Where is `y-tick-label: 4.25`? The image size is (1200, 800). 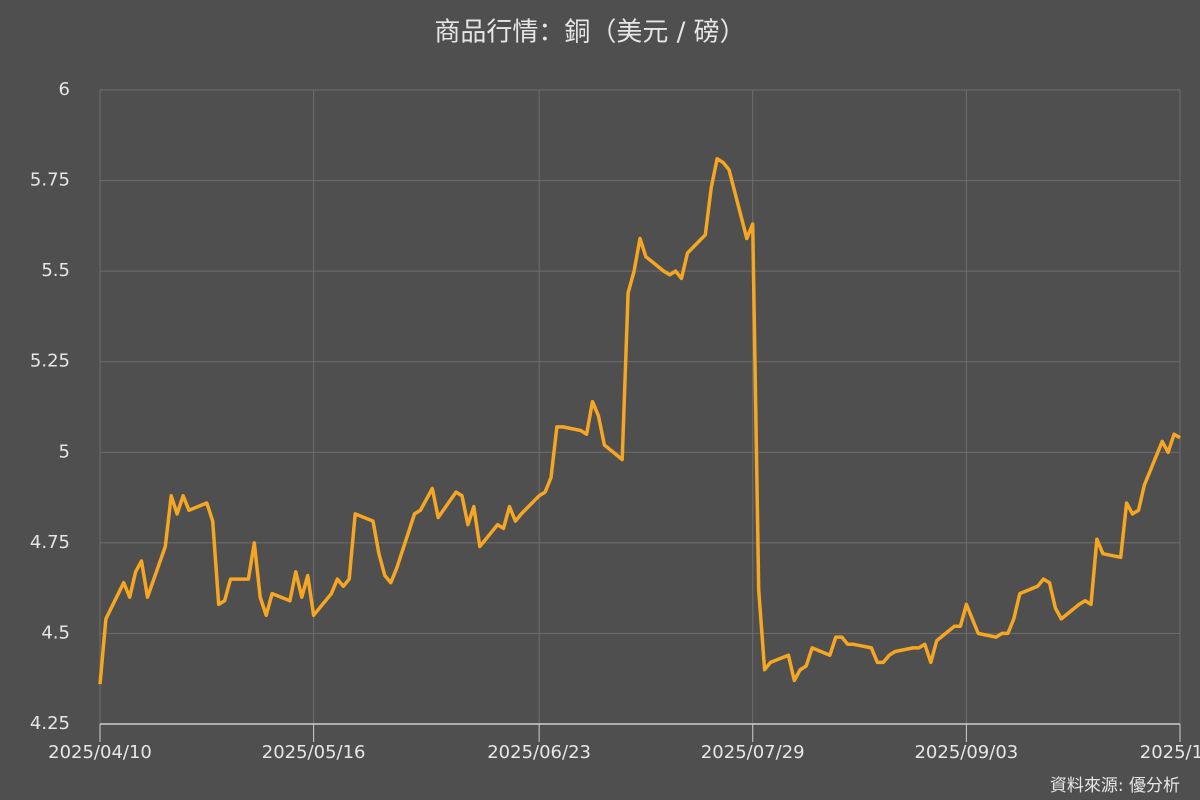 y-tick-label: 4.25 is located at coordinates (50, 723).